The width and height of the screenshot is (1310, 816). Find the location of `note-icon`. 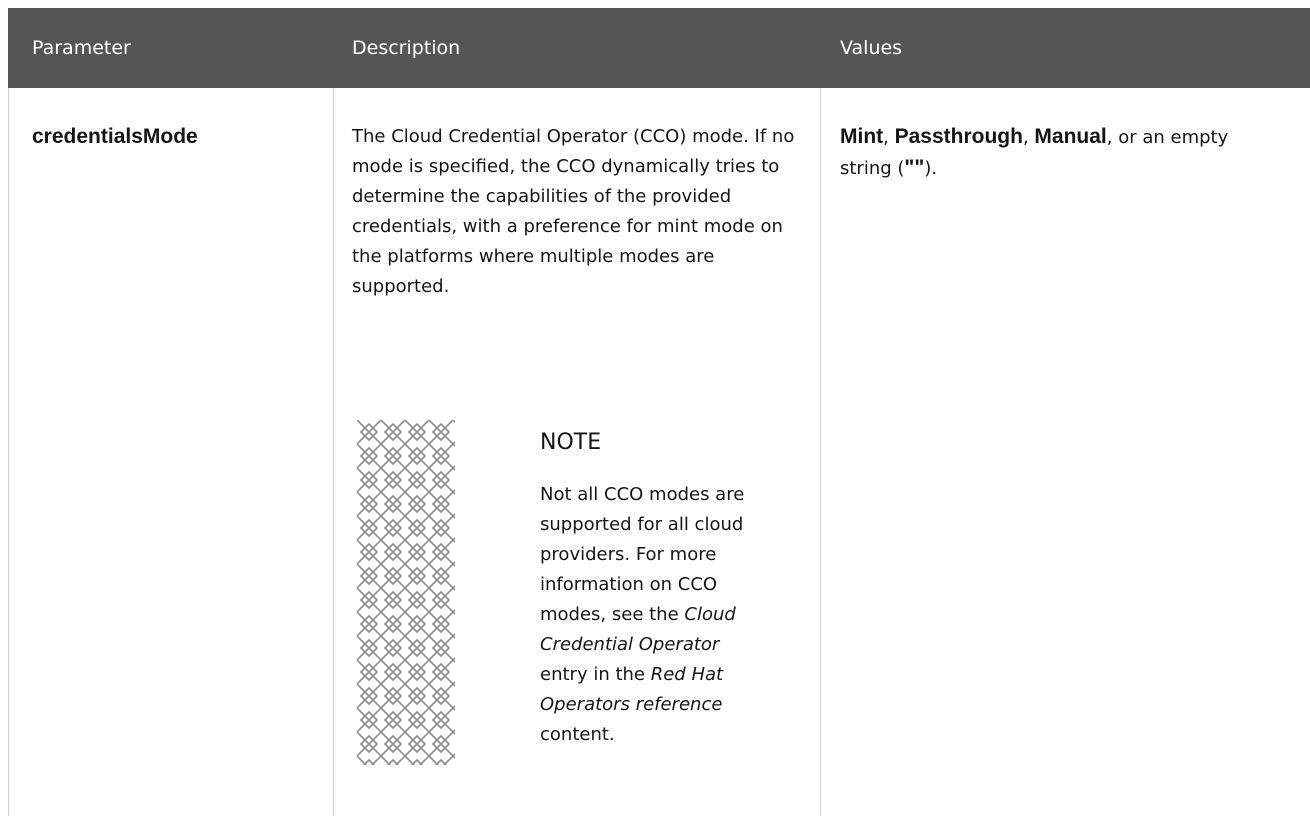

note-icon is located at coordinates (406, 592).